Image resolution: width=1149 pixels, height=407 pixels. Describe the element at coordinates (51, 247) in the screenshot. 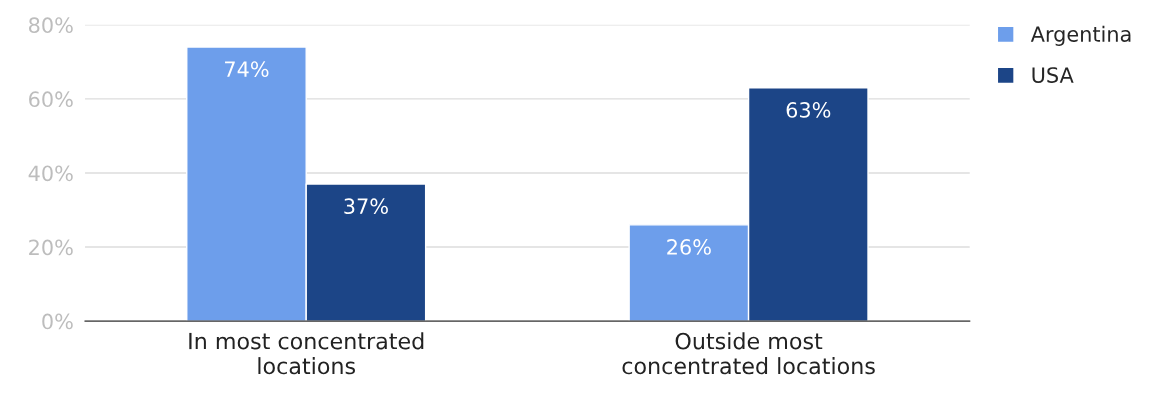

I see `y-tick-label: 20%` at that location.